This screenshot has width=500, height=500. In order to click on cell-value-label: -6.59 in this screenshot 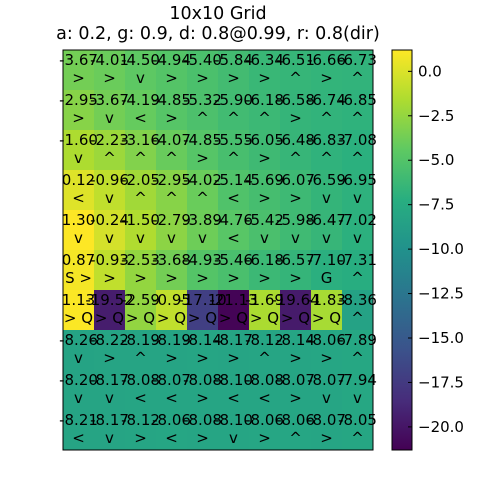, I will do `click(326, 180)`.